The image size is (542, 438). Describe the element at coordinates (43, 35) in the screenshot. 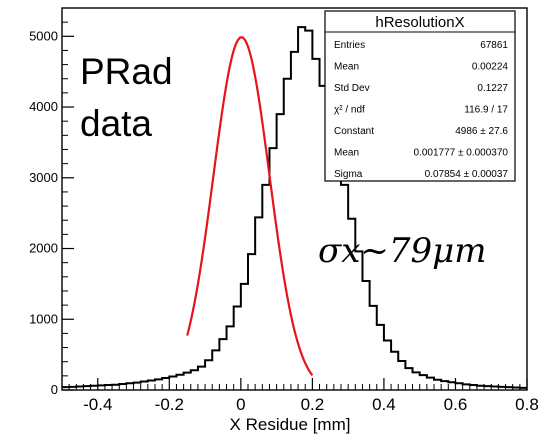

I see `y-tick-label: 5000` at that location.